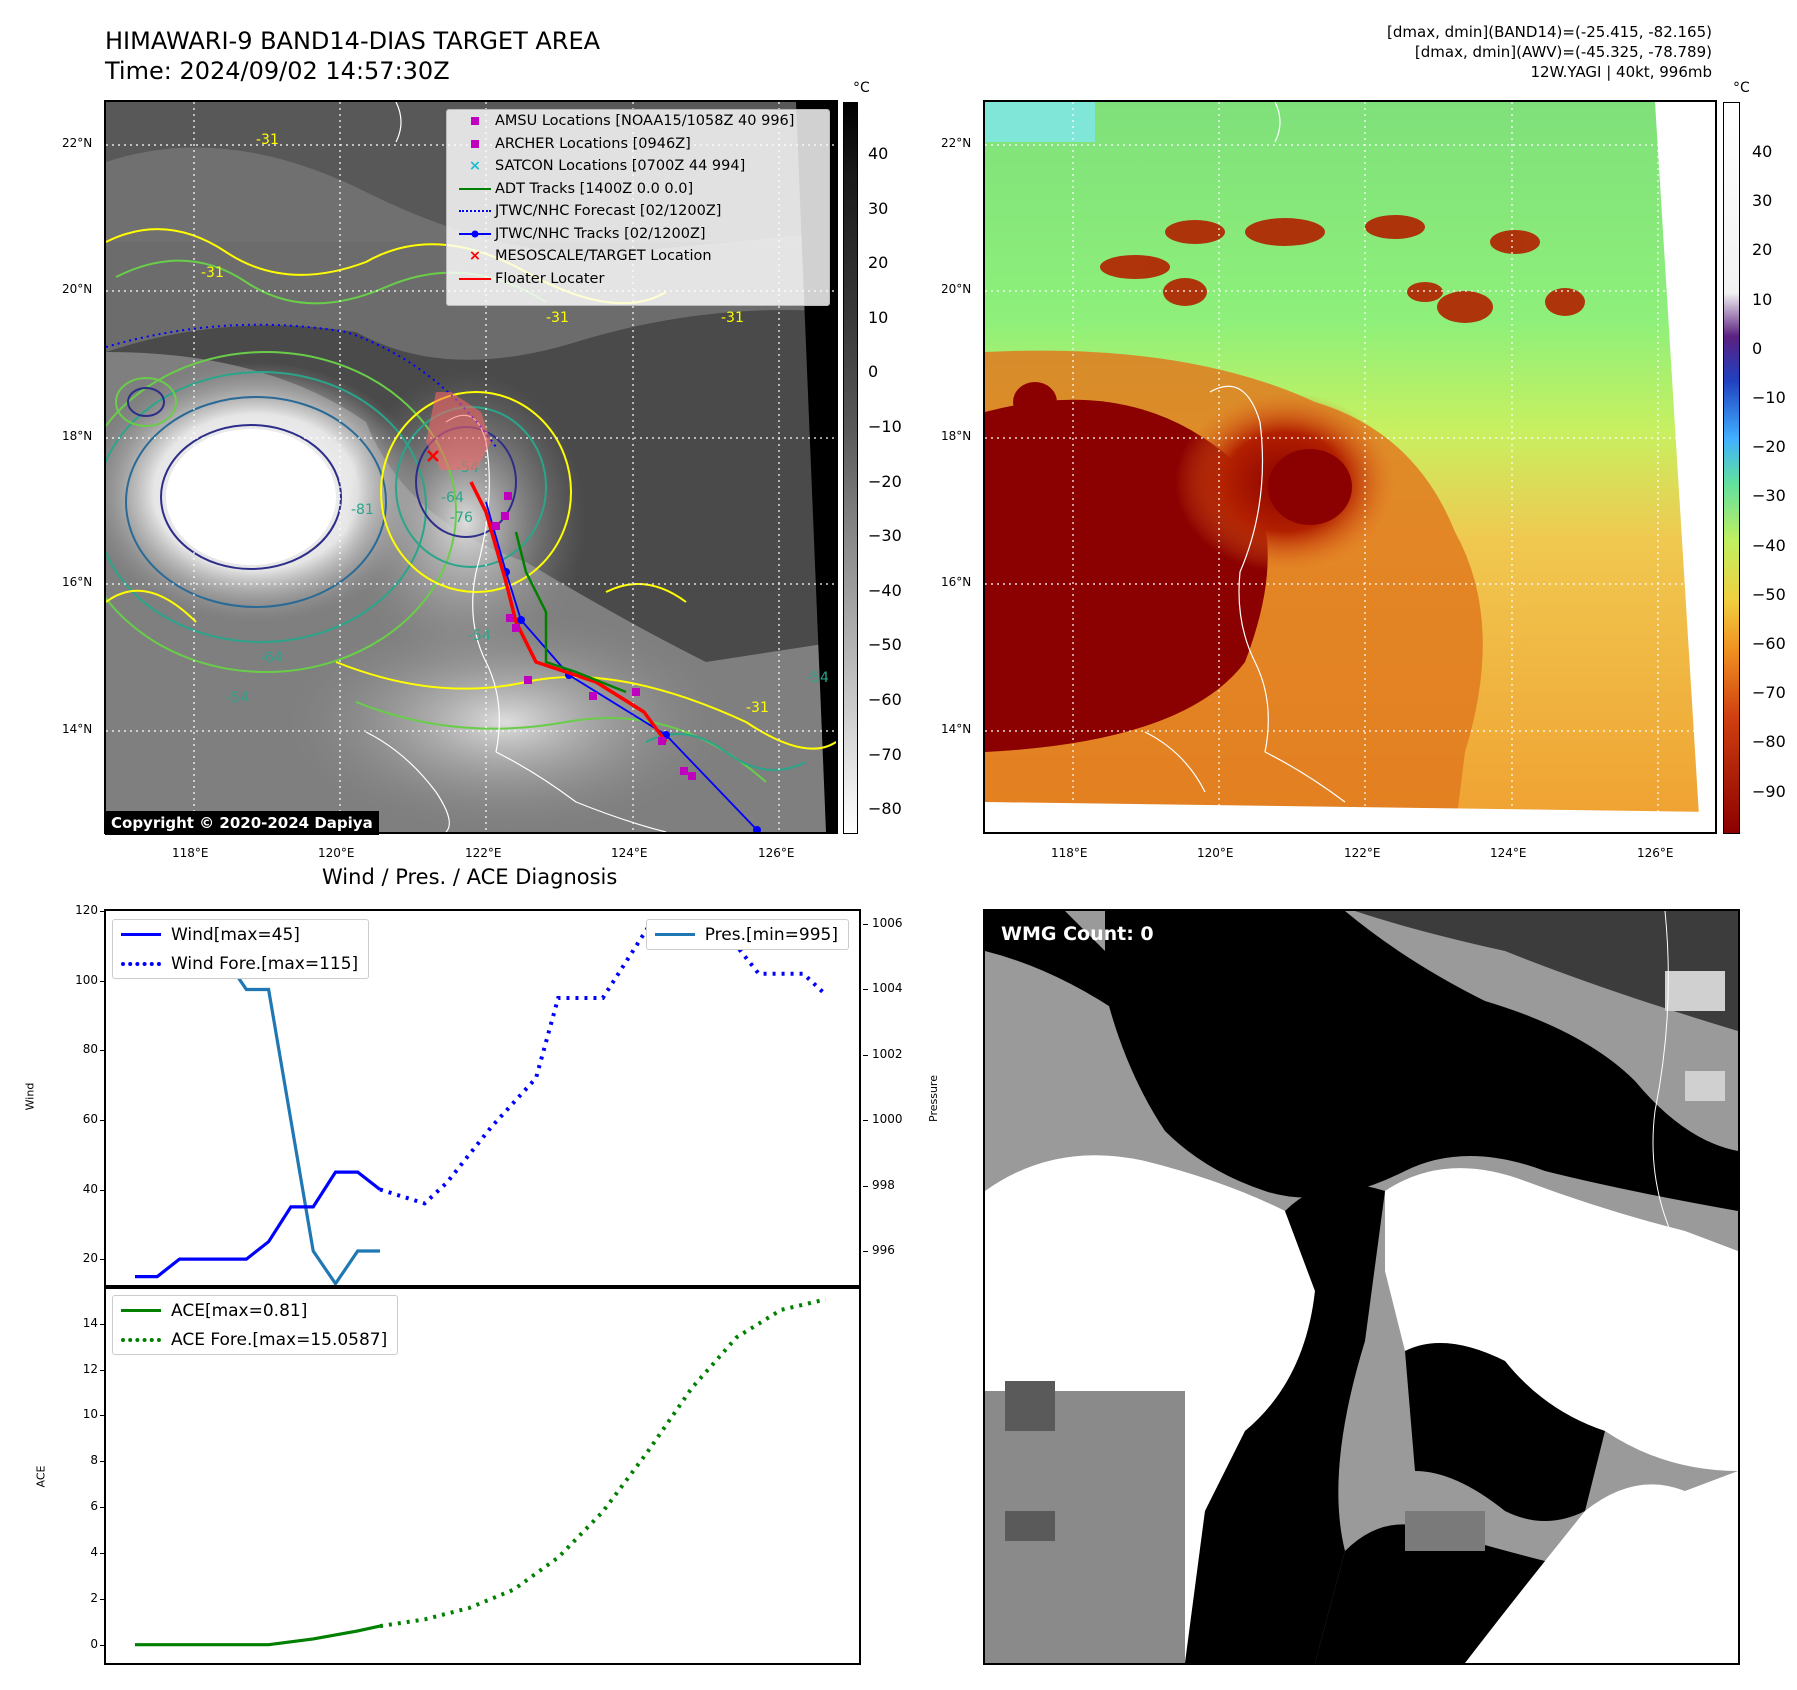 The image size is (1797, 1690). I want to click on ace-tick-label: 14, so click(90, 1322).